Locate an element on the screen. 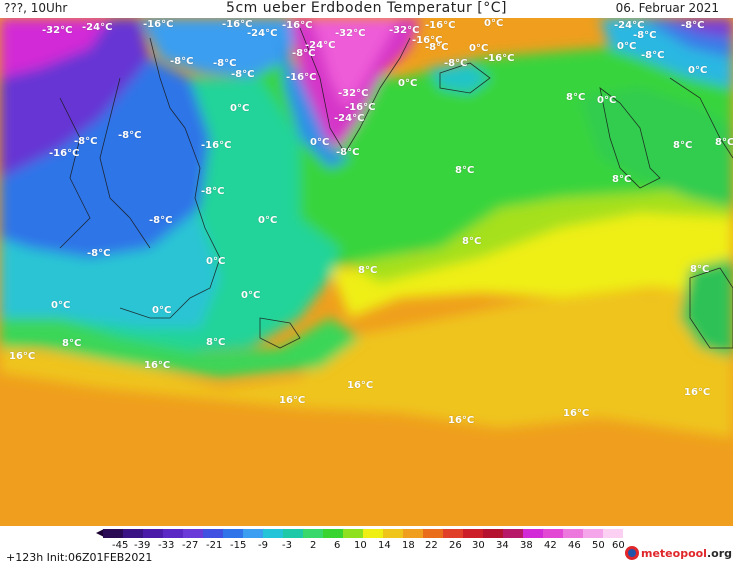 This screenshot has height=566, width=733. scale-tick: -27 is located at coordinates (190, 545).